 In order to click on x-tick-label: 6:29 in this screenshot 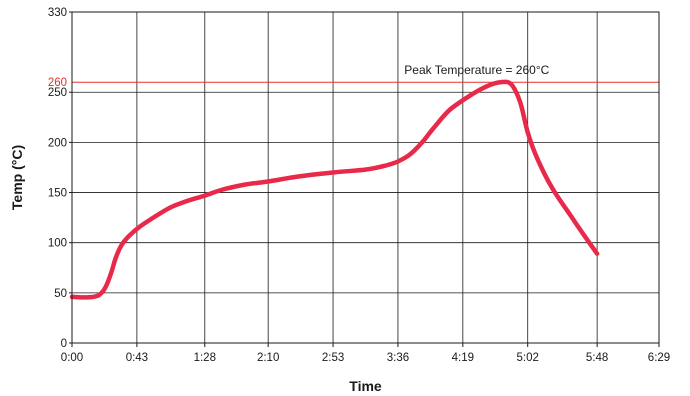, I will do `click(659, 358)`.